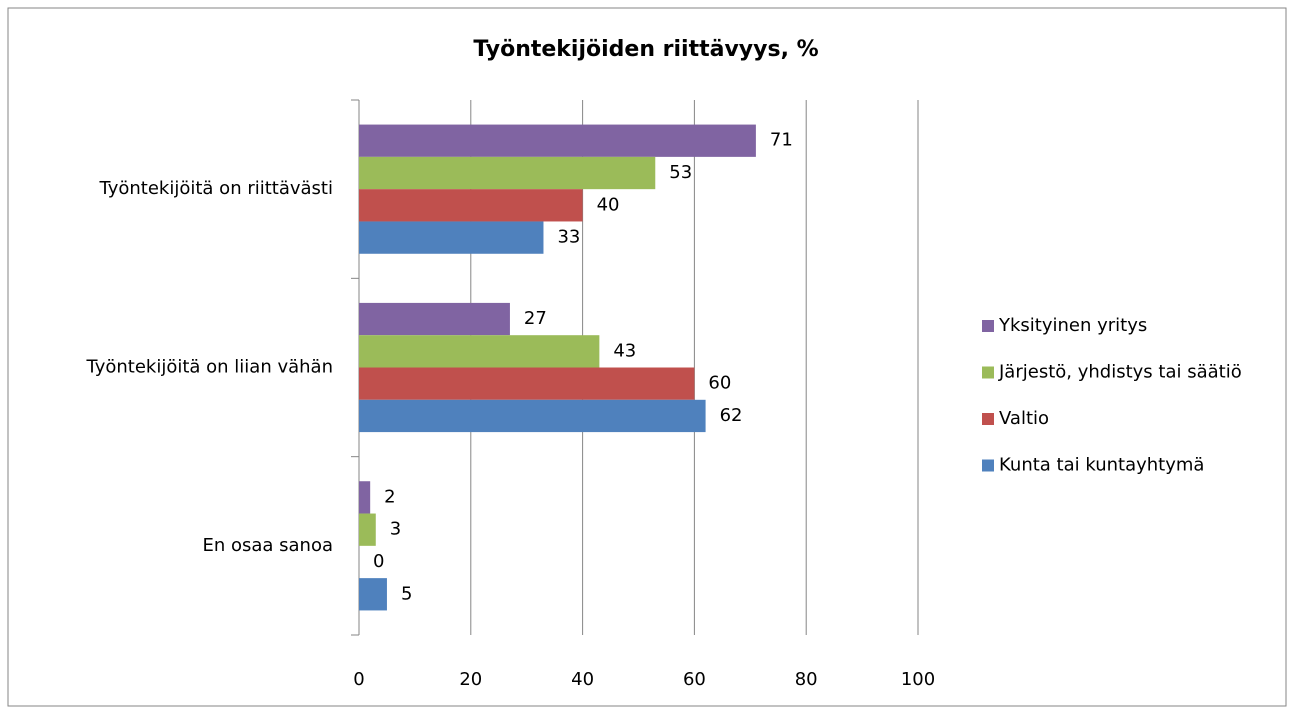  What do you see at coordinates (608, 204) in the screenshot?
I see `data-label: 40` at bounding box center [608, 204].